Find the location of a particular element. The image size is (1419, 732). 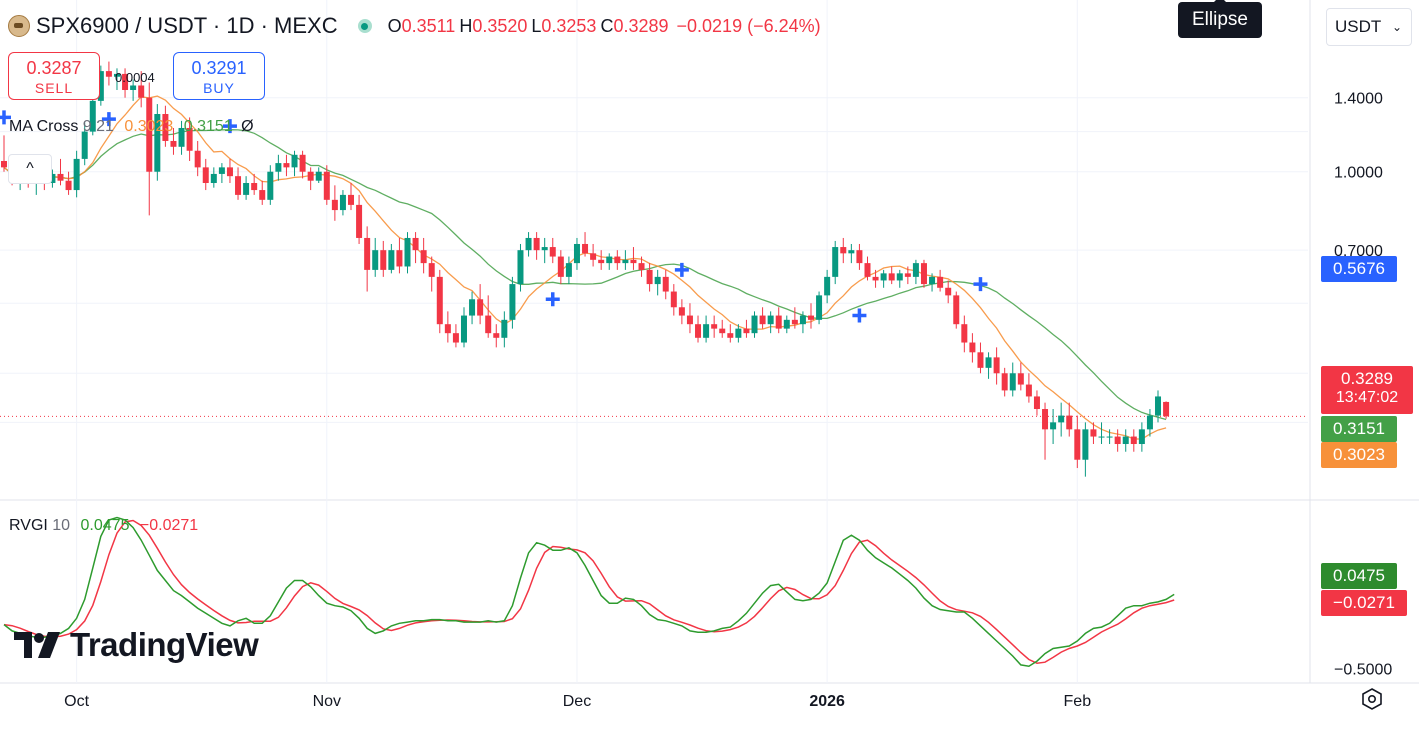

rvgi-legend: RVGI 10 0.0475 −0.0271 is located at coordinates (103, 526).